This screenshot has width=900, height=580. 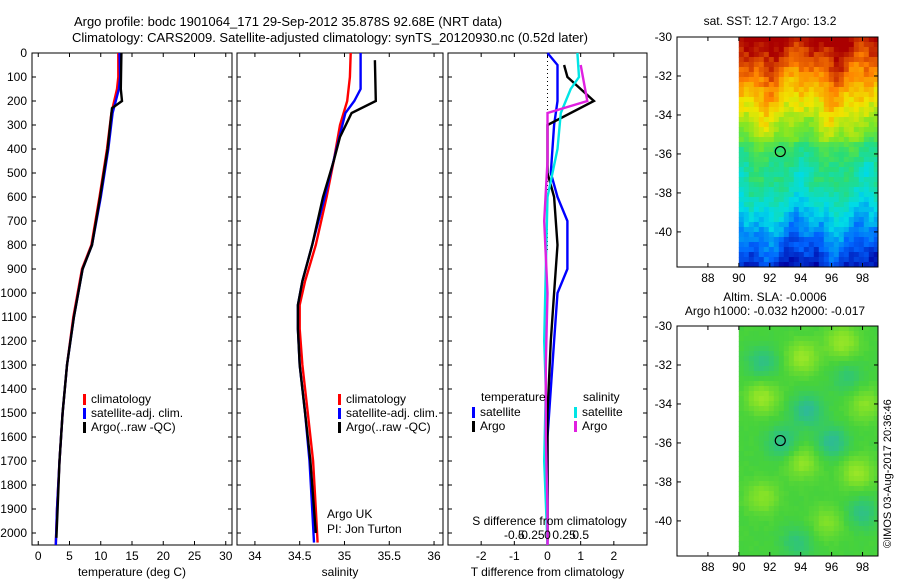 I want to click on sla-map-ytick-label: -40, so click(x=664, y=521).